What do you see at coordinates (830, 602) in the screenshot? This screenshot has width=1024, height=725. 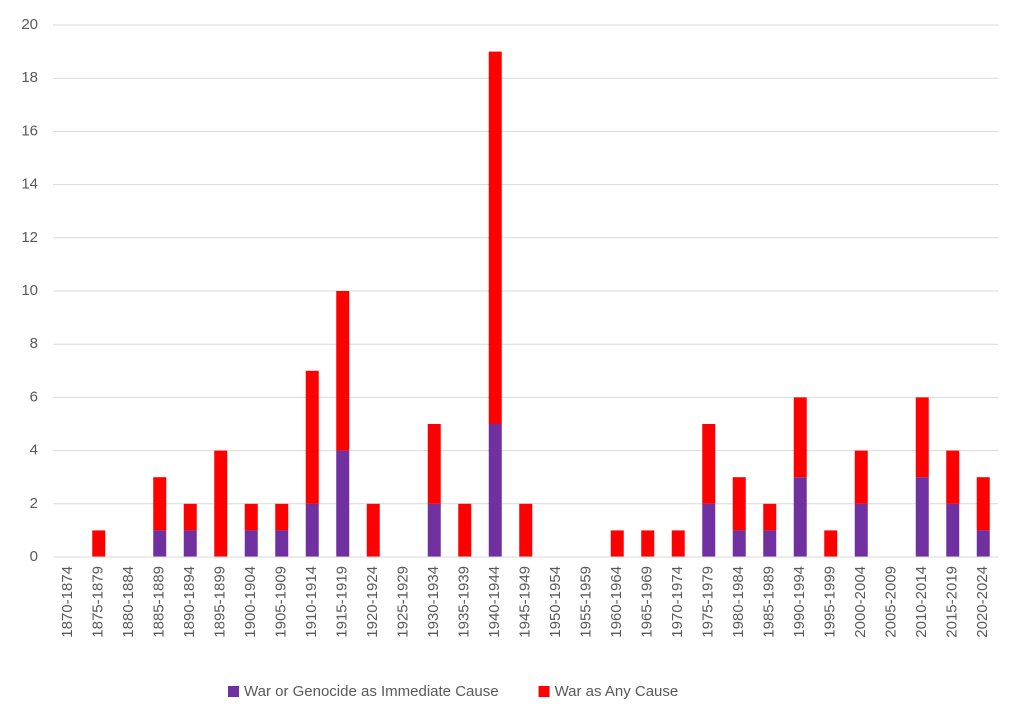 I see `x-tick-label: 1995-1999` at bounding box center [830, 602].